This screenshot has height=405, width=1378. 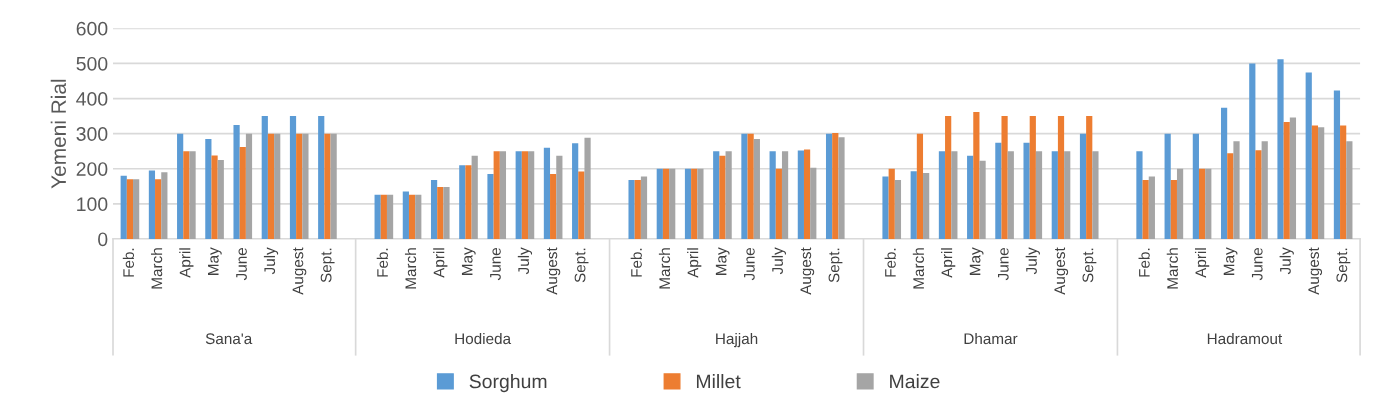 What do you see at coordinates (92, 204) in the screenshot?
I see `y-tick-label: 100` at bounding box center [92, 204].